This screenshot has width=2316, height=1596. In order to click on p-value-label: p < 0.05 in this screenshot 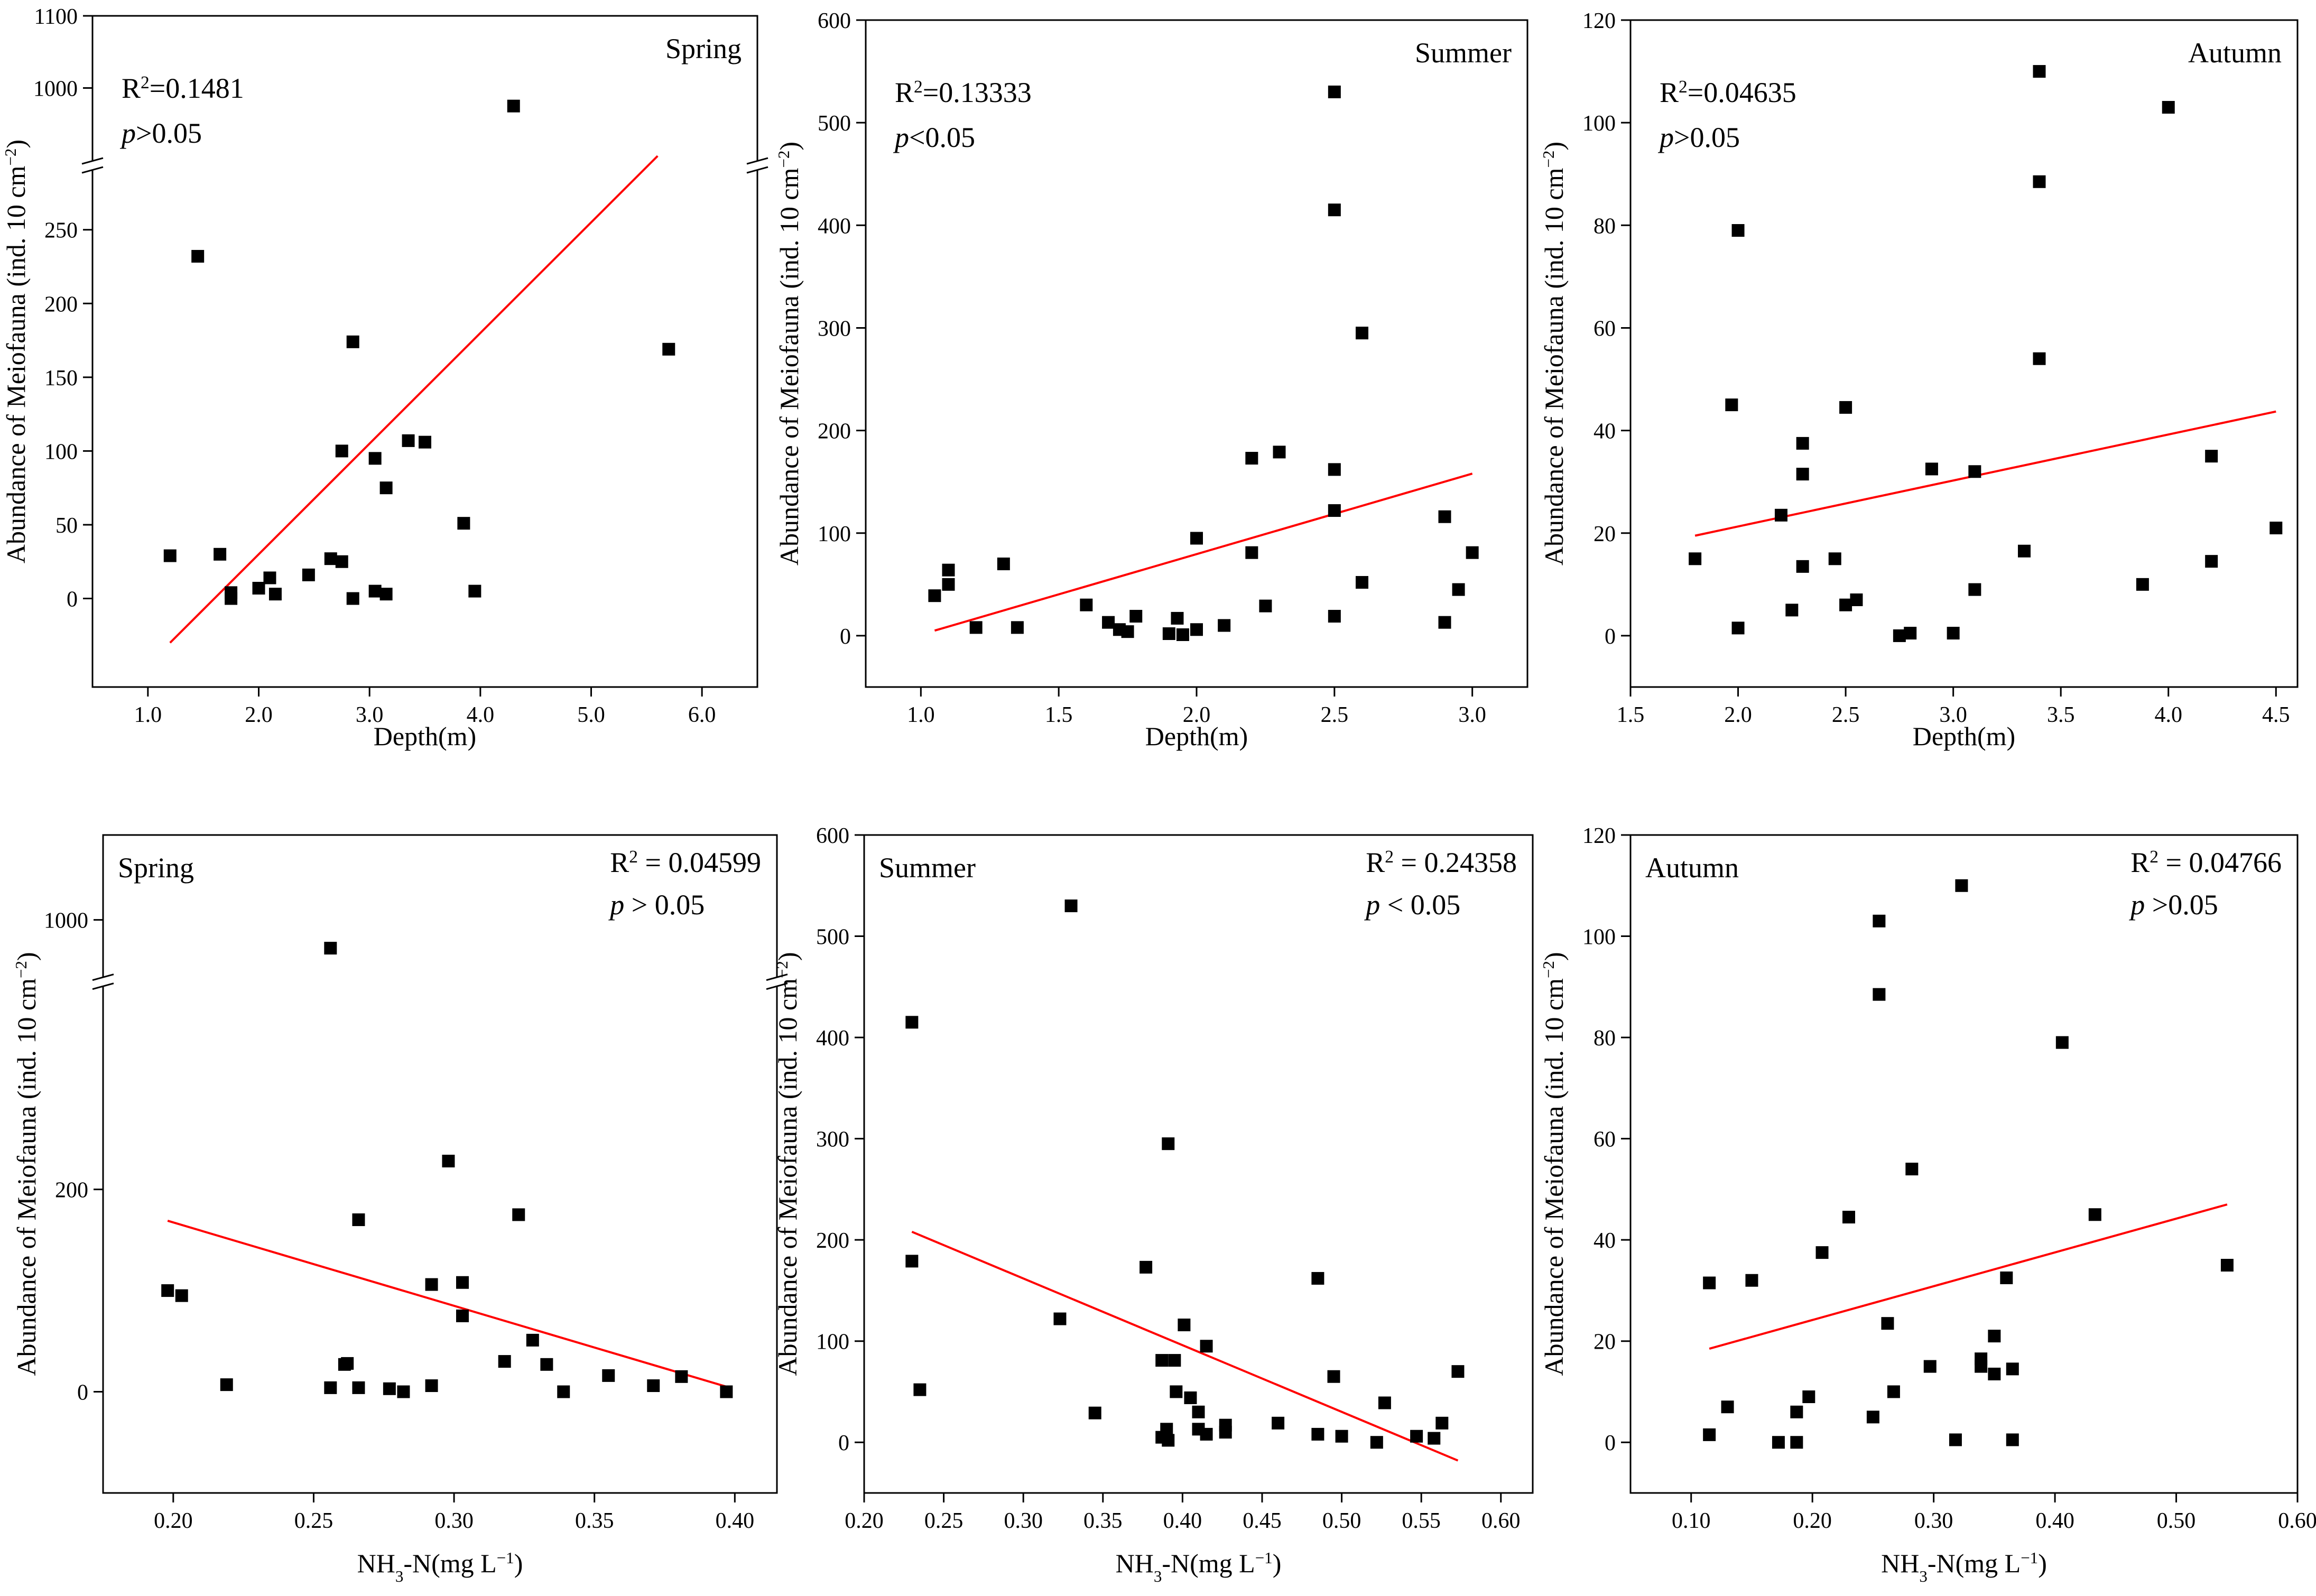, I will do `click(1412, 905)`.